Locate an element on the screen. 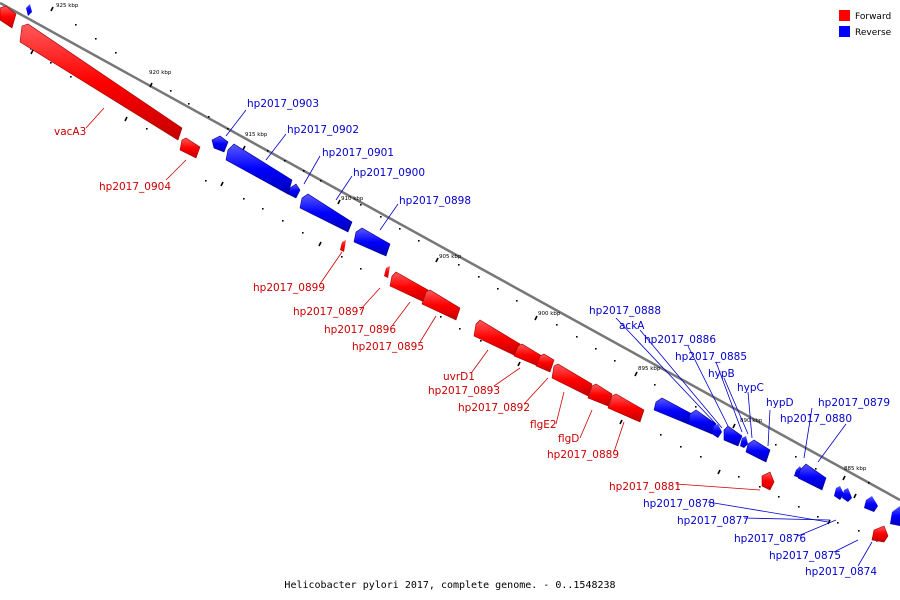  gene-label: hp2017_0885 is located at coordinates (711, 357).